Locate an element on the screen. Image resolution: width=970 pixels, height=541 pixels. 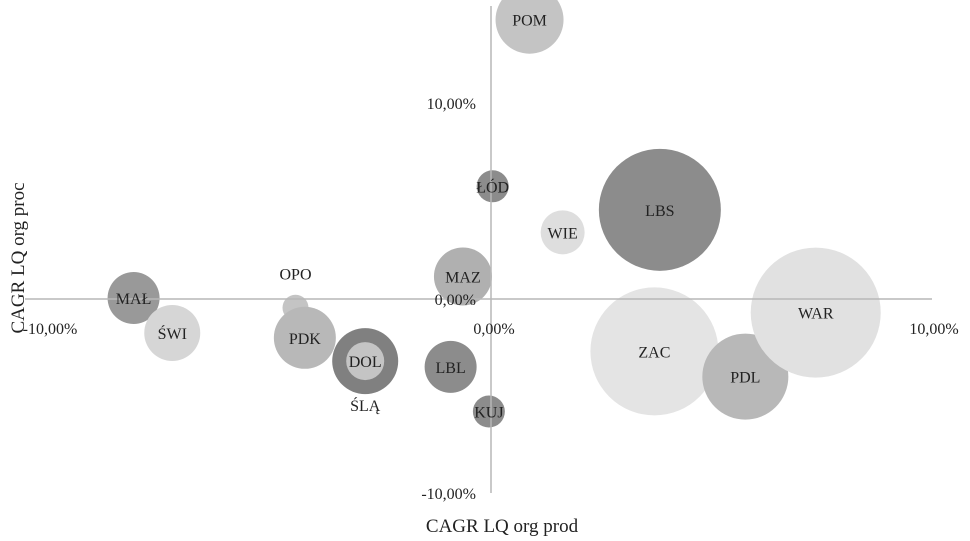
bubble-kuj is located at coordinates (488, 411).